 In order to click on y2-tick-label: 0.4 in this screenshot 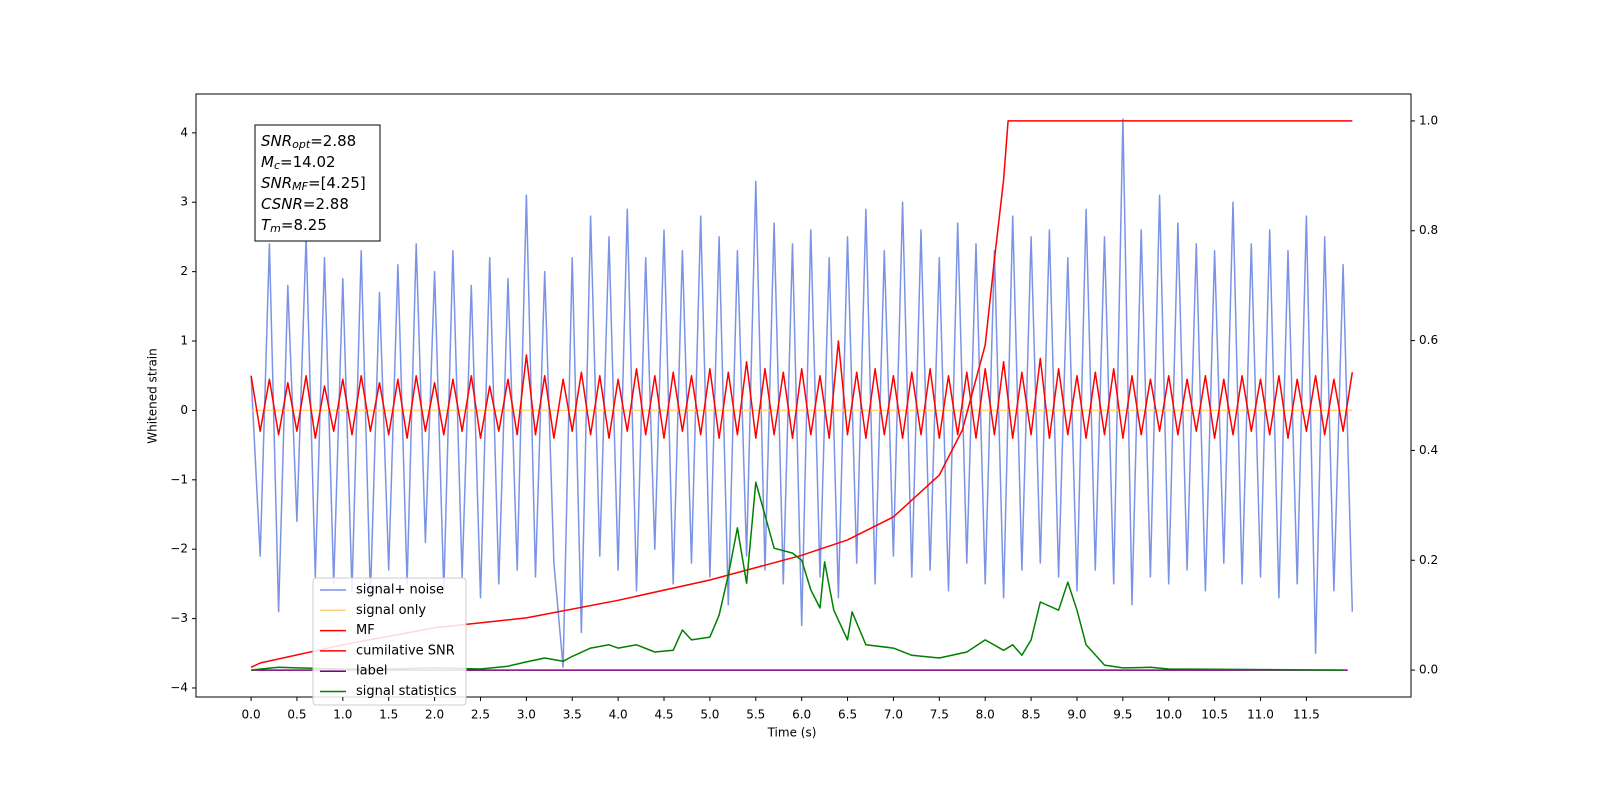, I will do `click(1428, 450)`.